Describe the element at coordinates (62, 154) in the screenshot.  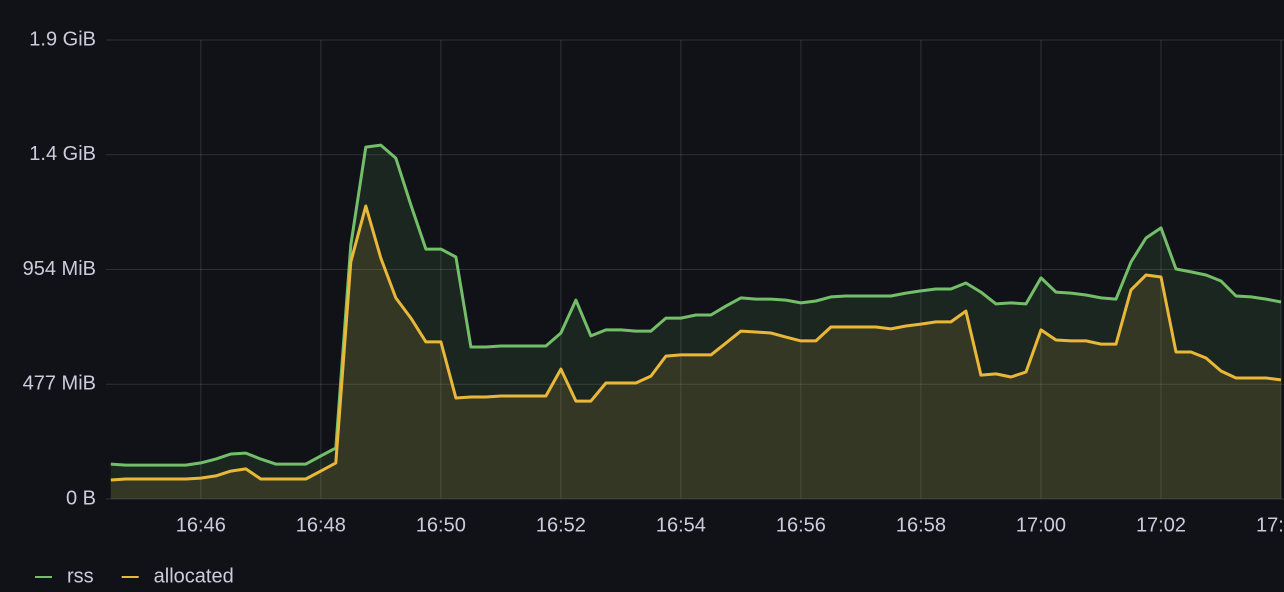
I see `y-tick-label: 1.4 GiB` at that location.